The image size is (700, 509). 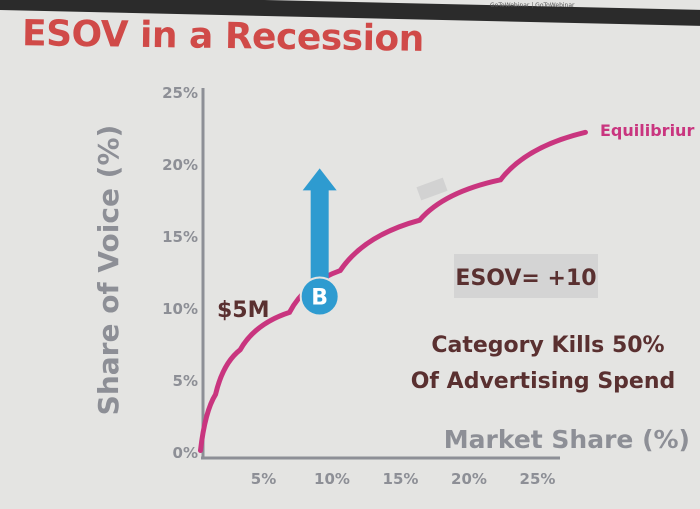 I want to click on esov-label: ESOV= +10, so click(x=525, y=278).